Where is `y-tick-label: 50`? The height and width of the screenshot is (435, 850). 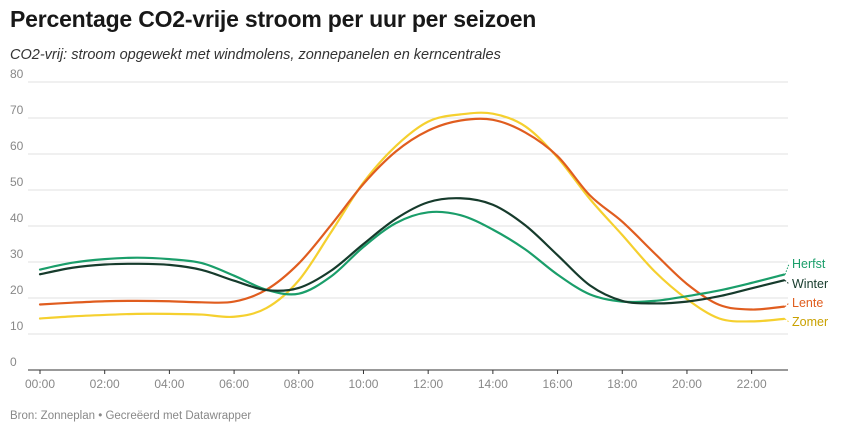 y-tick-label: 50 is located at coordinates (17, 182).